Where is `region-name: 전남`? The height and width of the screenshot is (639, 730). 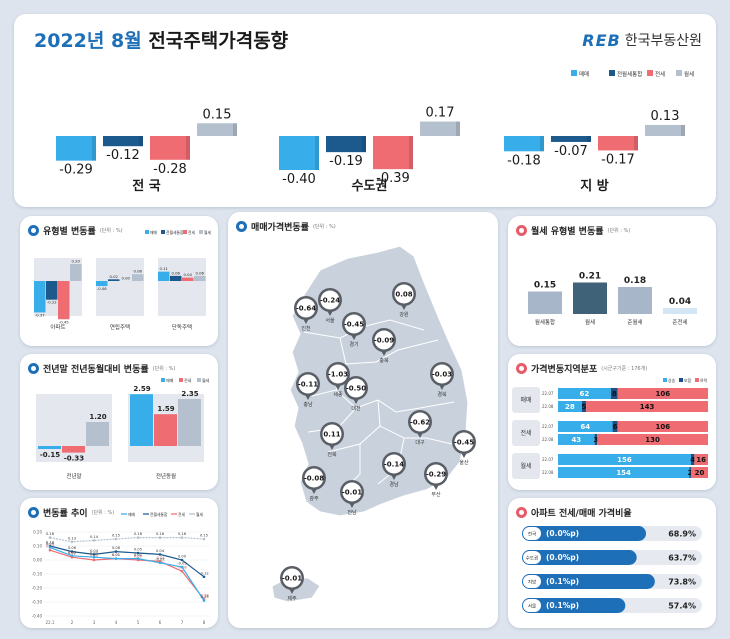 region-name: 전남 is located at coordinates (352, 512).